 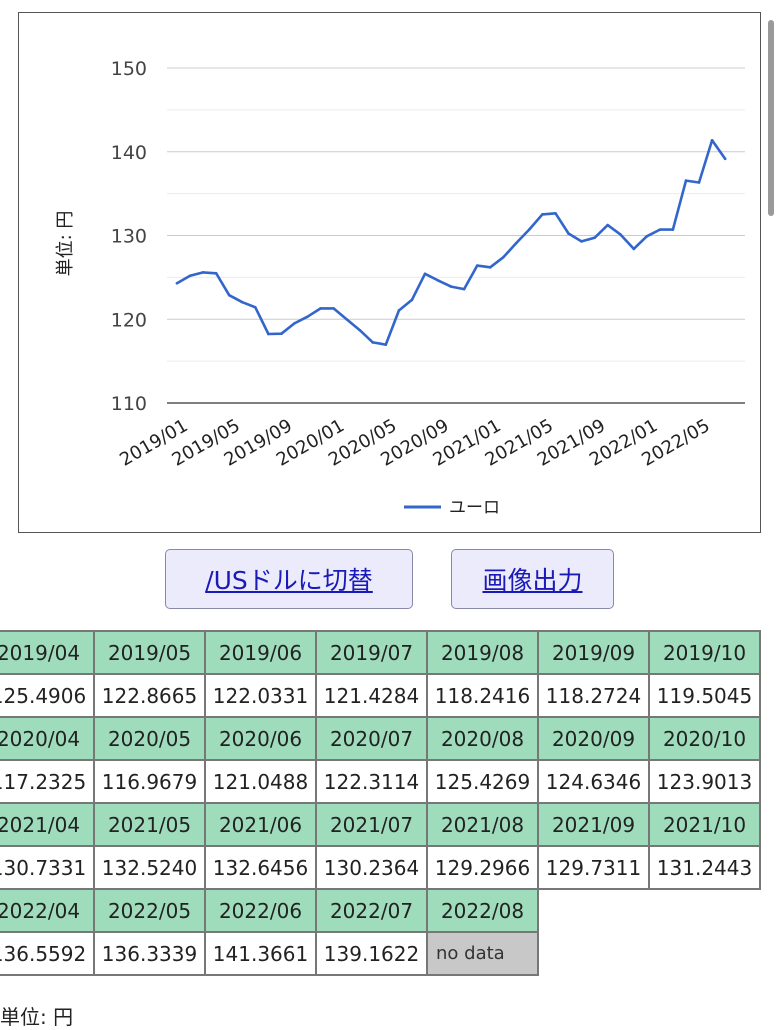 What do you see at coordinates (371, 781) in the screenshot?
I see `table-value-cell: 122.3114` at bounding box center [371, 781].